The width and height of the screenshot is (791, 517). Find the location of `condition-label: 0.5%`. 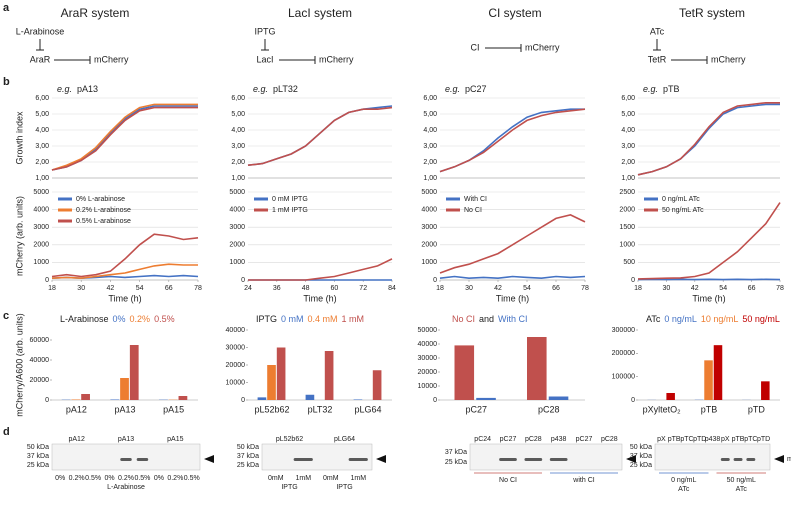

condition-label: 0.5% is located at coordinates (192, 478).